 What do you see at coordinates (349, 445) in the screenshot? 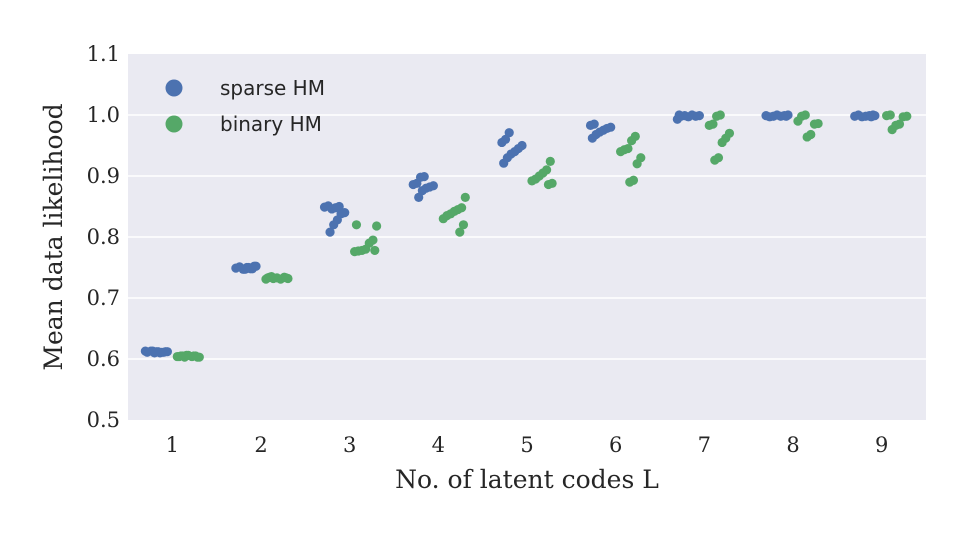
I see `x-tick-label: 3` at bounding box center [349, 445].